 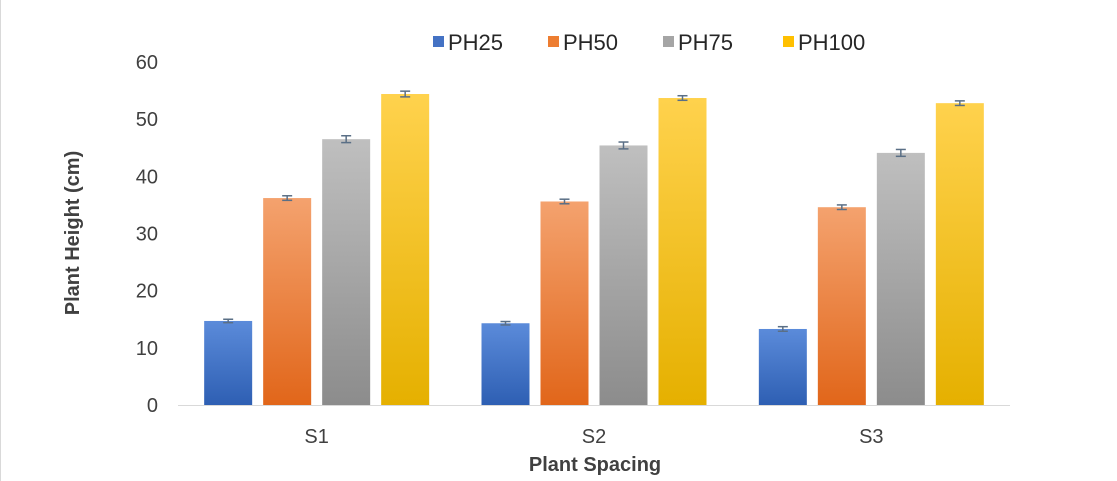 What do you see at coordinates (152, 406) in the screenshot?
I see `y-tick-label: 0` at bounding box center [152, 406].